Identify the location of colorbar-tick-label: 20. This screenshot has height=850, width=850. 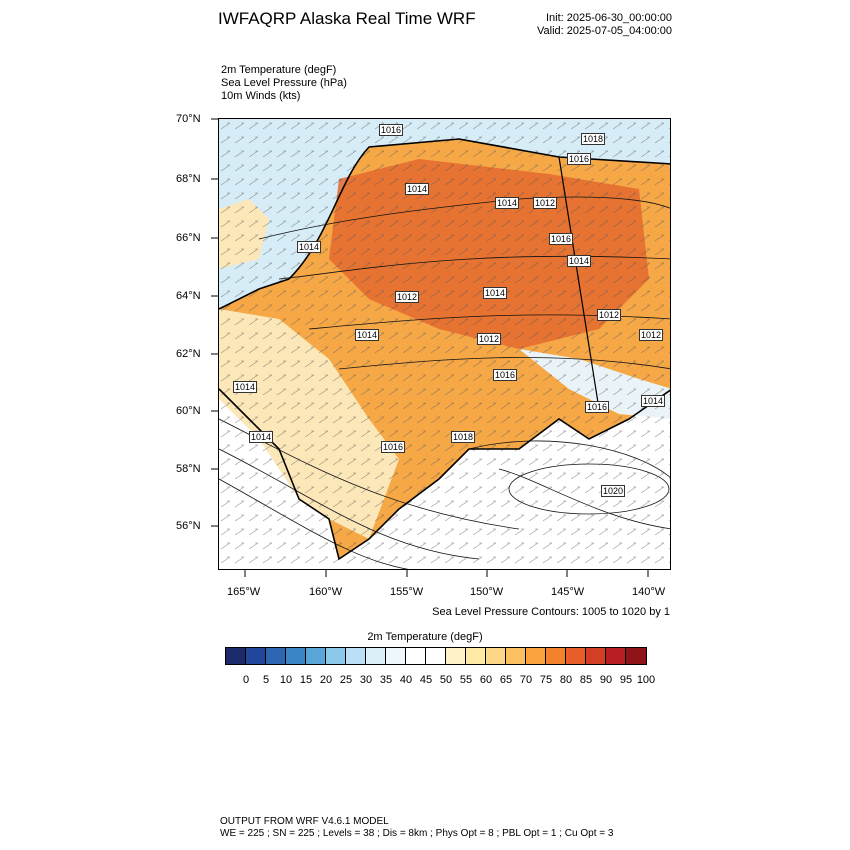
(326, 680).